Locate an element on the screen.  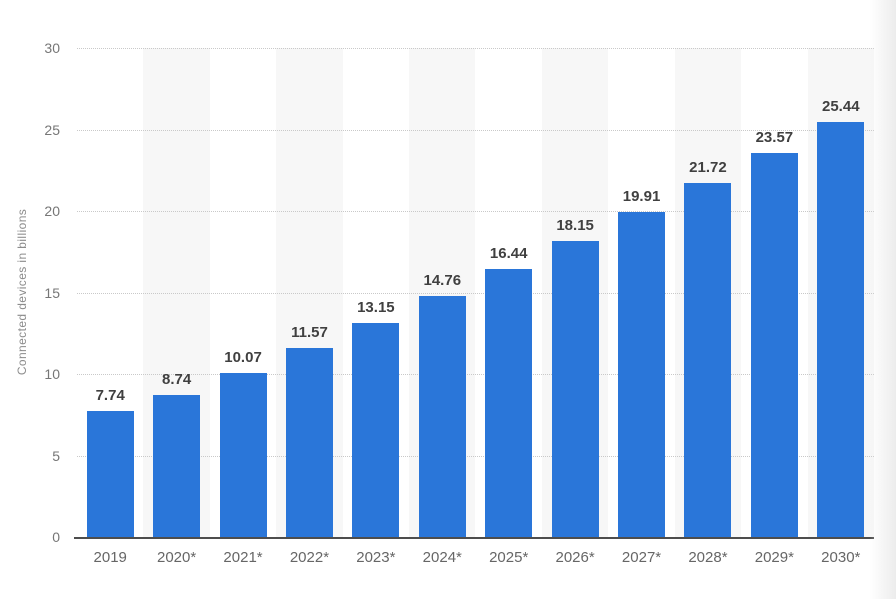
x-tick-label: 2022* is located at coordinates (309, 557).